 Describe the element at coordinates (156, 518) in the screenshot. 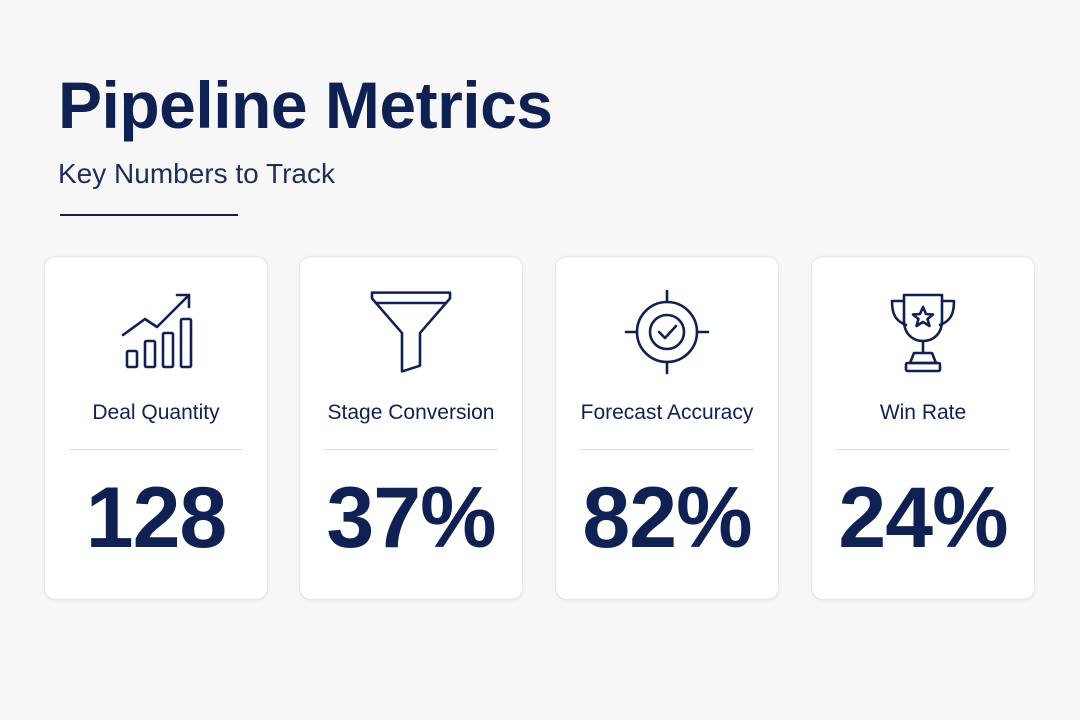

I see `metric-value: 128` at that location.